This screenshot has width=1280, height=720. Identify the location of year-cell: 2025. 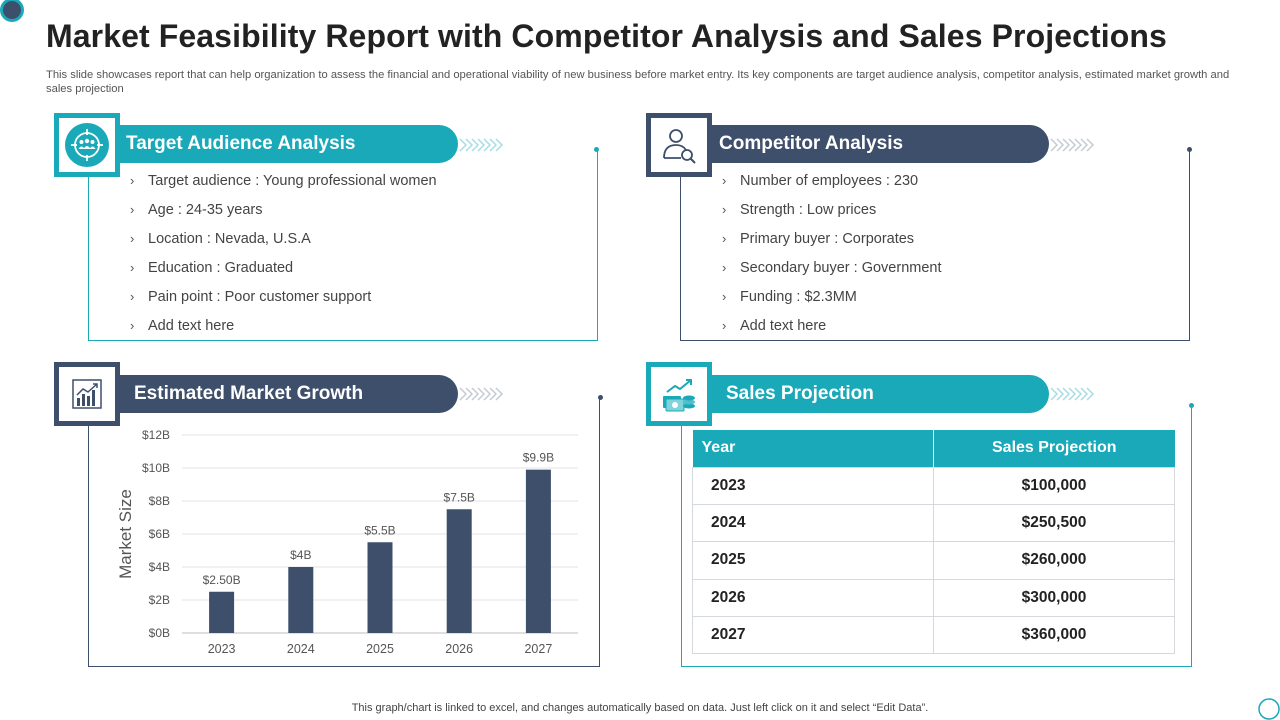
(813, 560).